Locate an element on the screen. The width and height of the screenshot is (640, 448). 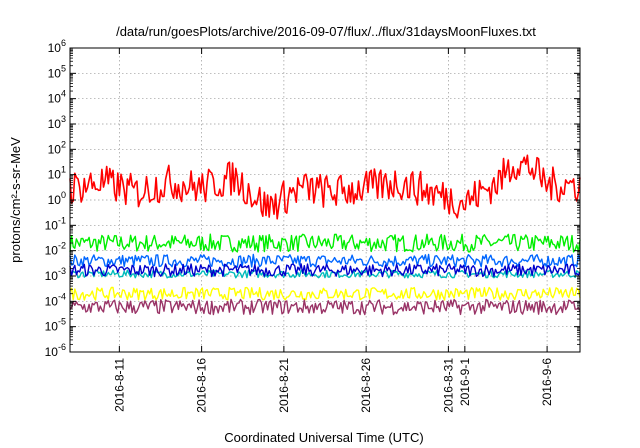
x-tick-label: 2016-9-6 is located at coordinates (547, 382).